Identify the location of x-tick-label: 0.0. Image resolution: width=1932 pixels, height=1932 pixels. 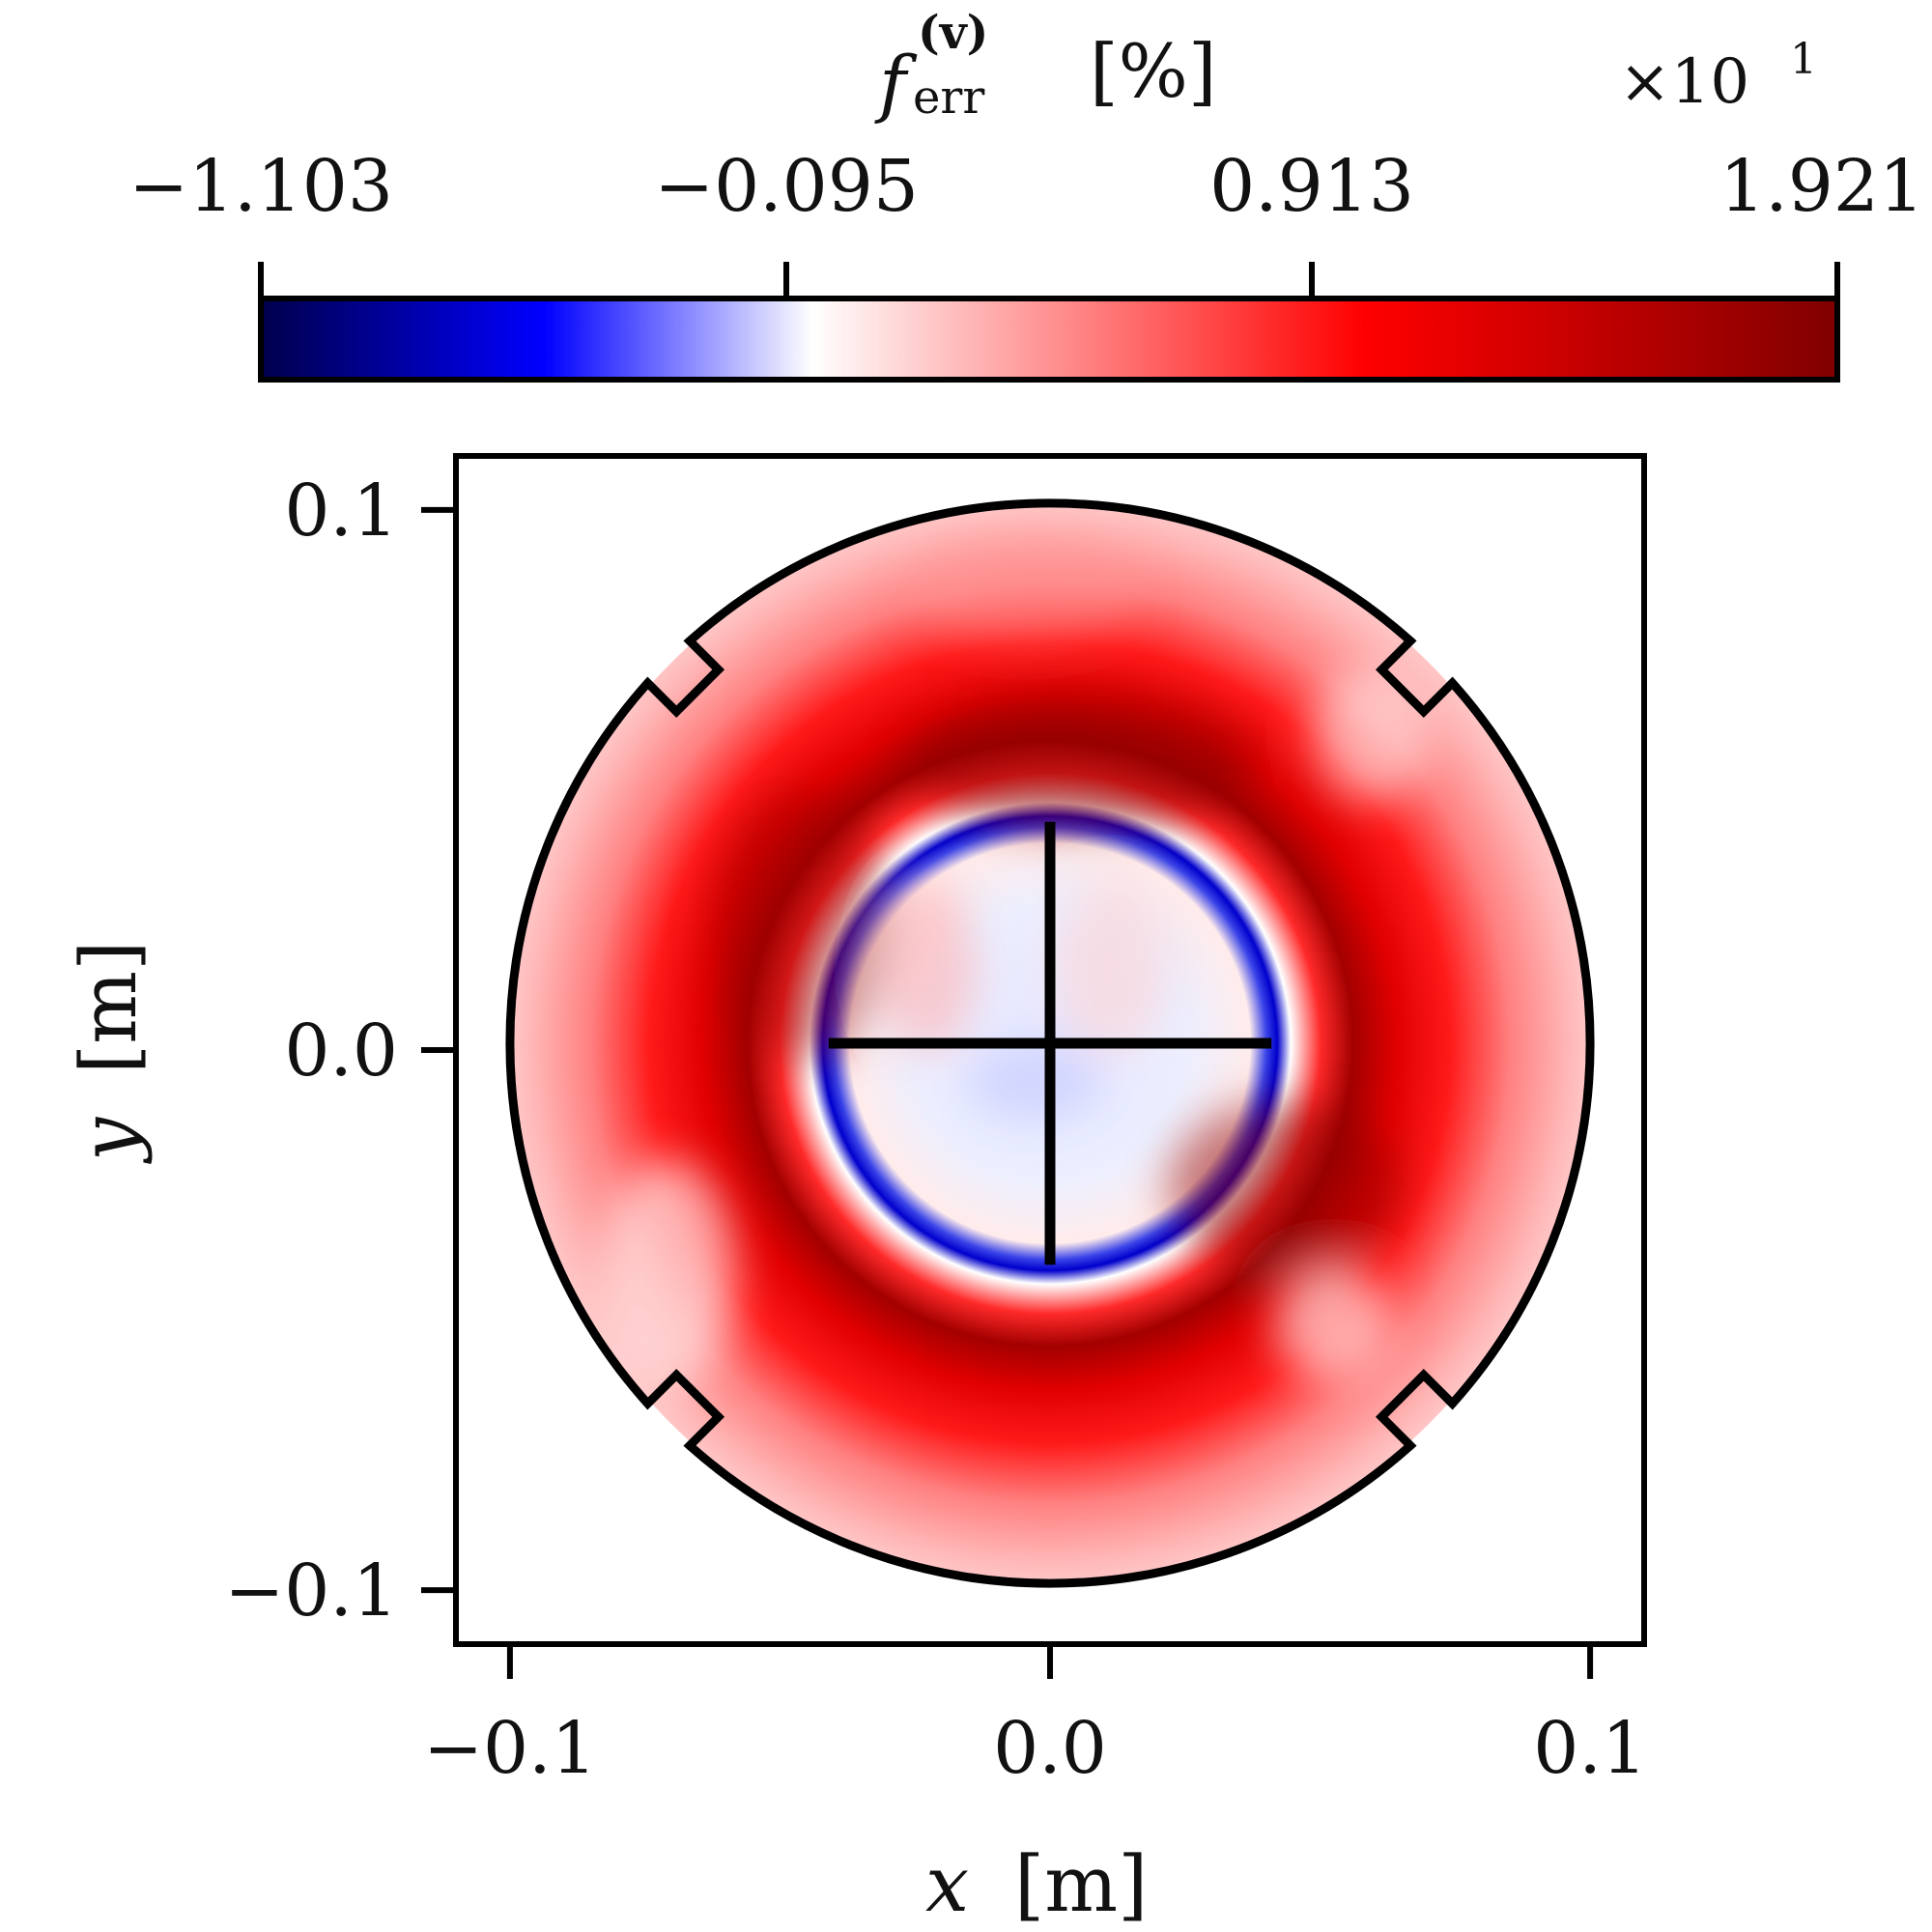
(1050, 1748).